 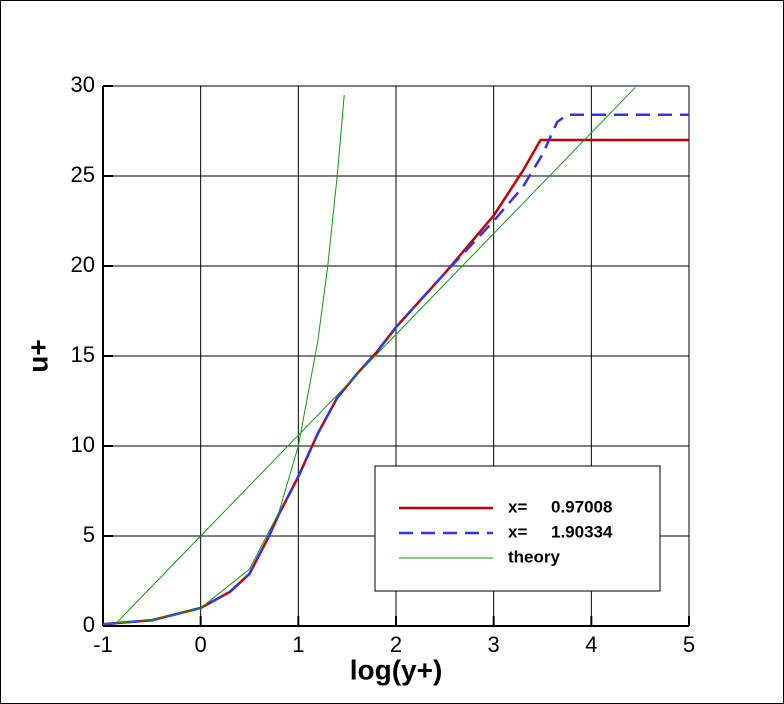 I want to click on legend-label: x= 1.90334, so click(x=560, y=531).